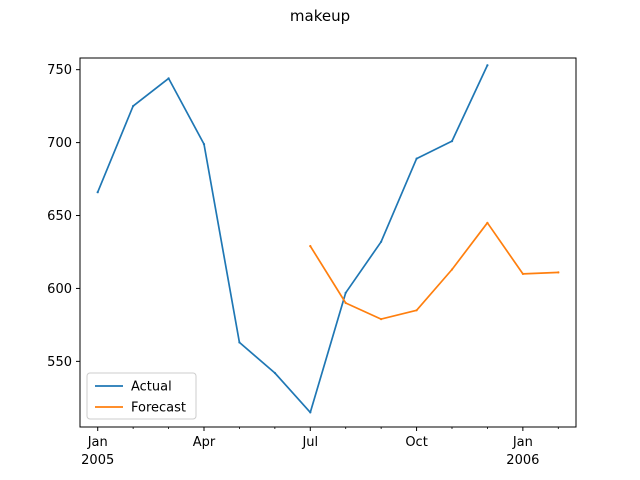  What do you see at coordinates (320, 16) in the screenshot?
I see `chart-title: makeup` at bounding box center [320, 16].